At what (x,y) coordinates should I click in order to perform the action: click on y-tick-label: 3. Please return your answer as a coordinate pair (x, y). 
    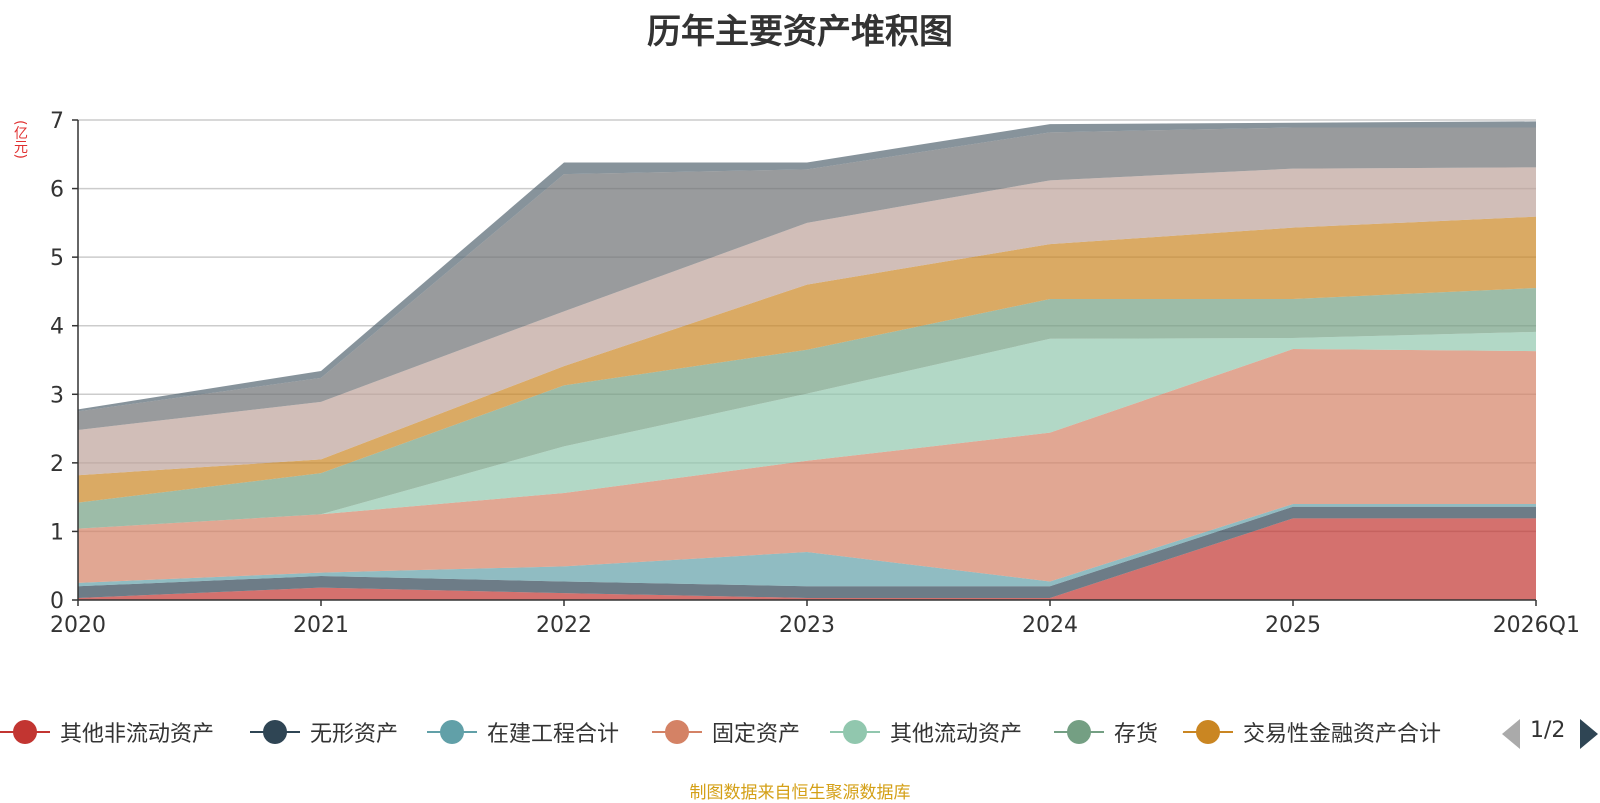
    Looking at the image, I should click on (57, 395).